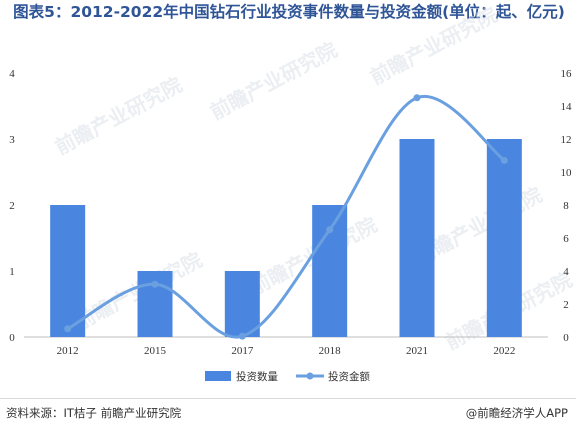 The height and width of the screenshot is (434, 576). I want to click on x-tick-label: 2012, so click(68, 351).